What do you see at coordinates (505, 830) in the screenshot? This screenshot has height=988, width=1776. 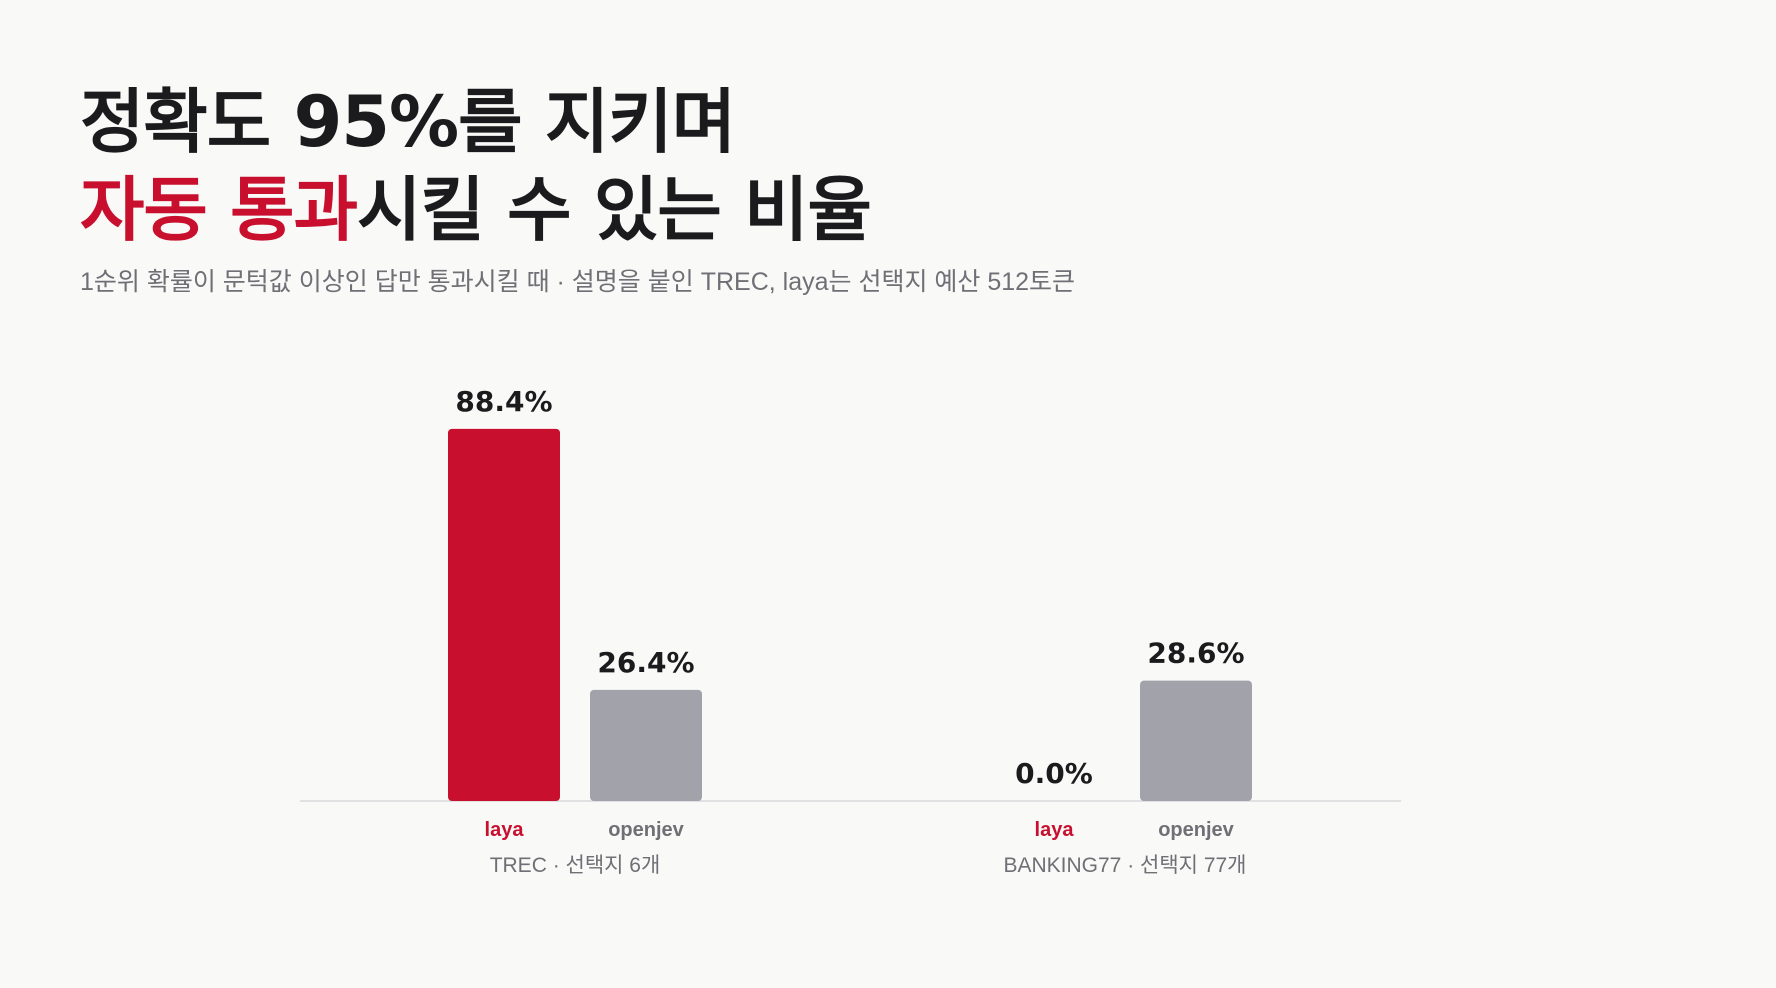 I see `series-label-laya-0: laya` at bounding box center [505, 830].